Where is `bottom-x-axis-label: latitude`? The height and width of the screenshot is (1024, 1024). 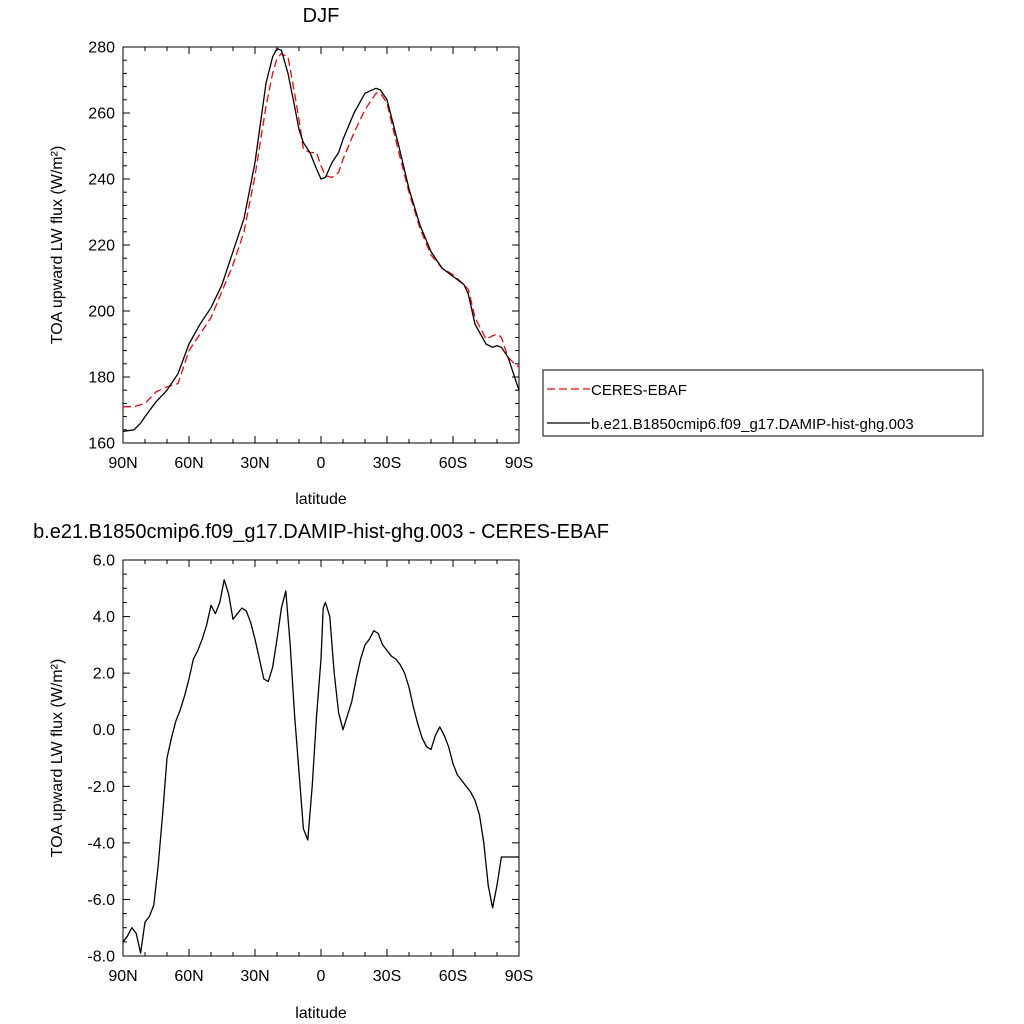
bottom-x-axis-label: latitude is located at coordinates (321, 1013).